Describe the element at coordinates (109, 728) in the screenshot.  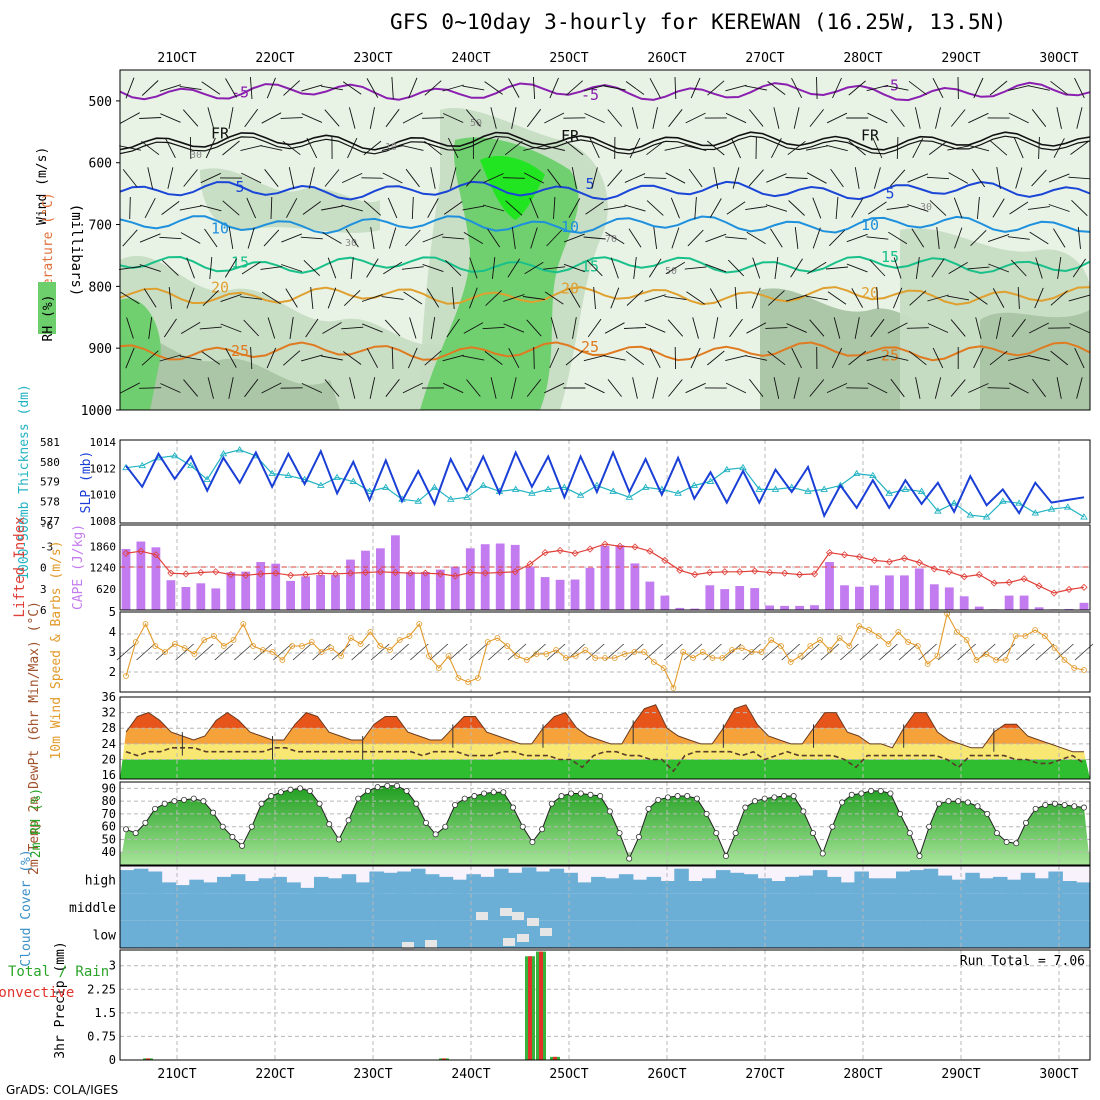
I see `temp-tick-label: 28` at that location.